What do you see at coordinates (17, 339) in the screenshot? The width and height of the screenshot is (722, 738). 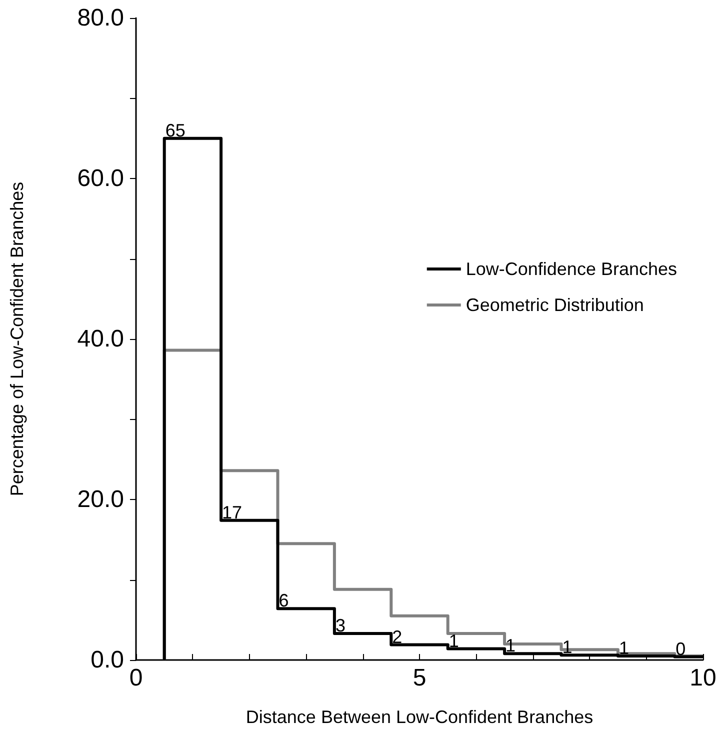 I see `y-axis-title: Percentage of Low-Confident Branches` at bounding box center [17, 339].